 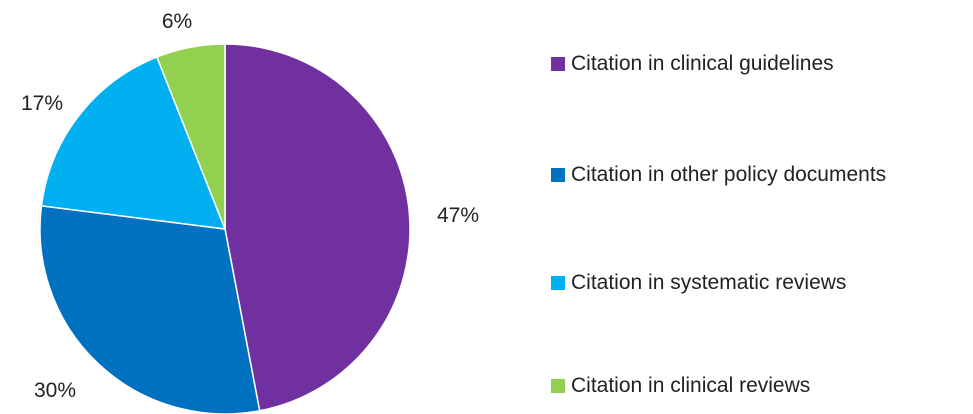 What do you see at coordinates (42, 103) in the screenshot?
I see `slice-data-label: 17%` at bounding box center [42, 103].